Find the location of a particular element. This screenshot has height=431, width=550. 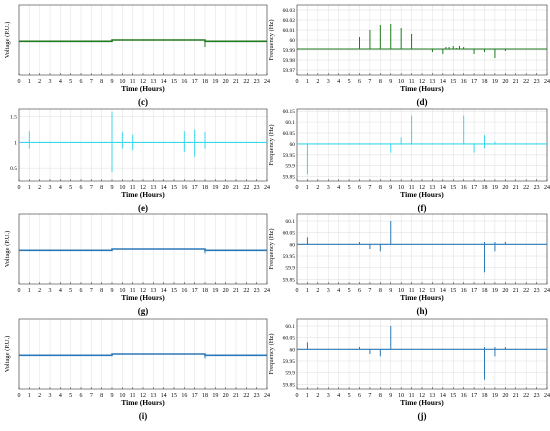

y-axis-label: Voltage (P.U.) is located at coordinates (7, 354).